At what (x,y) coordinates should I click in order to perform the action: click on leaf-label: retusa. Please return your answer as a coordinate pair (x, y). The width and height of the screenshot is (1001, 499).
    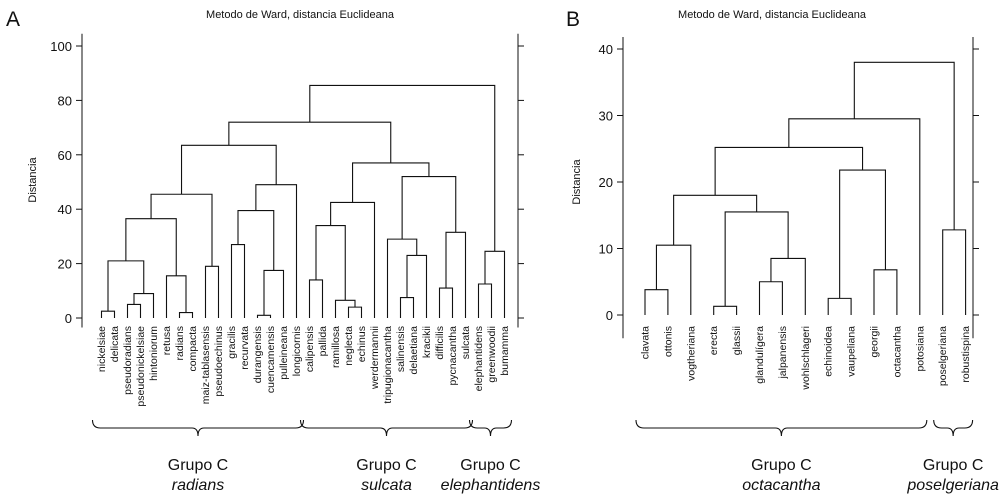
    Looking at the image, I should click on (167, 340).